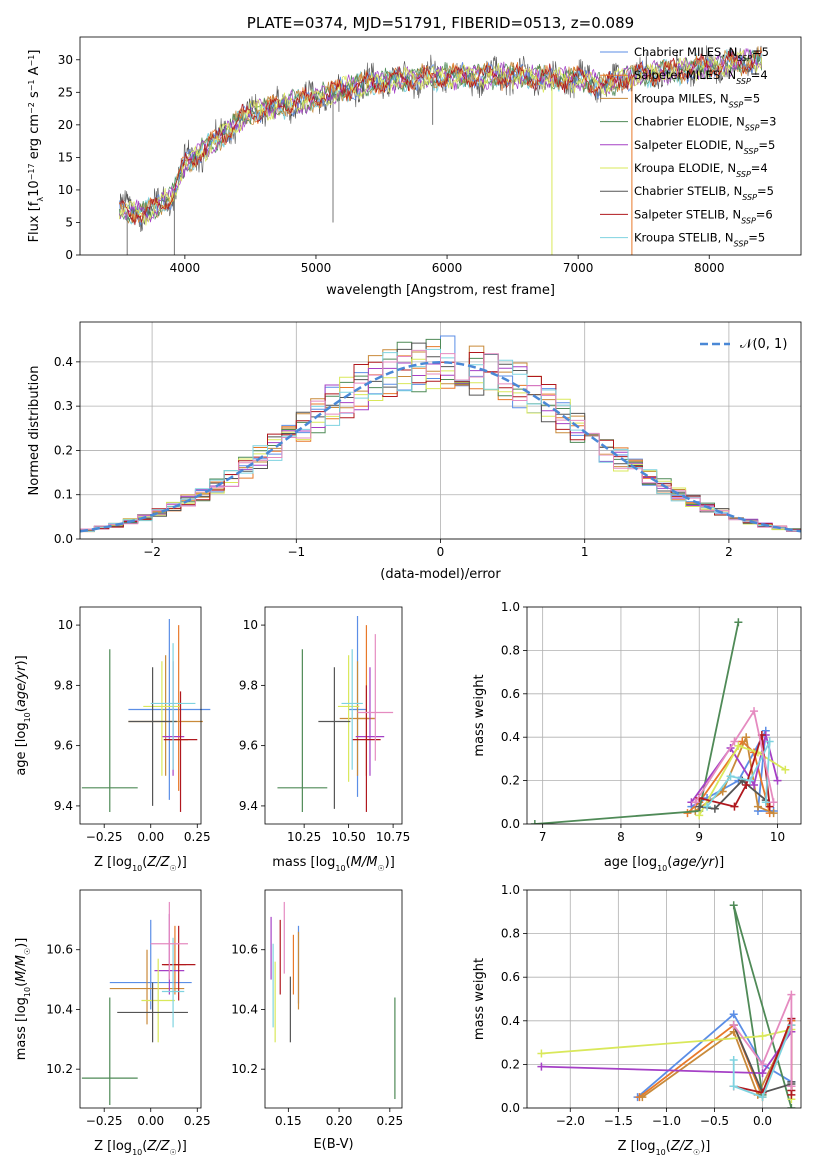 This screenshot has height=1170, width=819. I want to click on y-tick-label: 10.2, so click(244, 1069).